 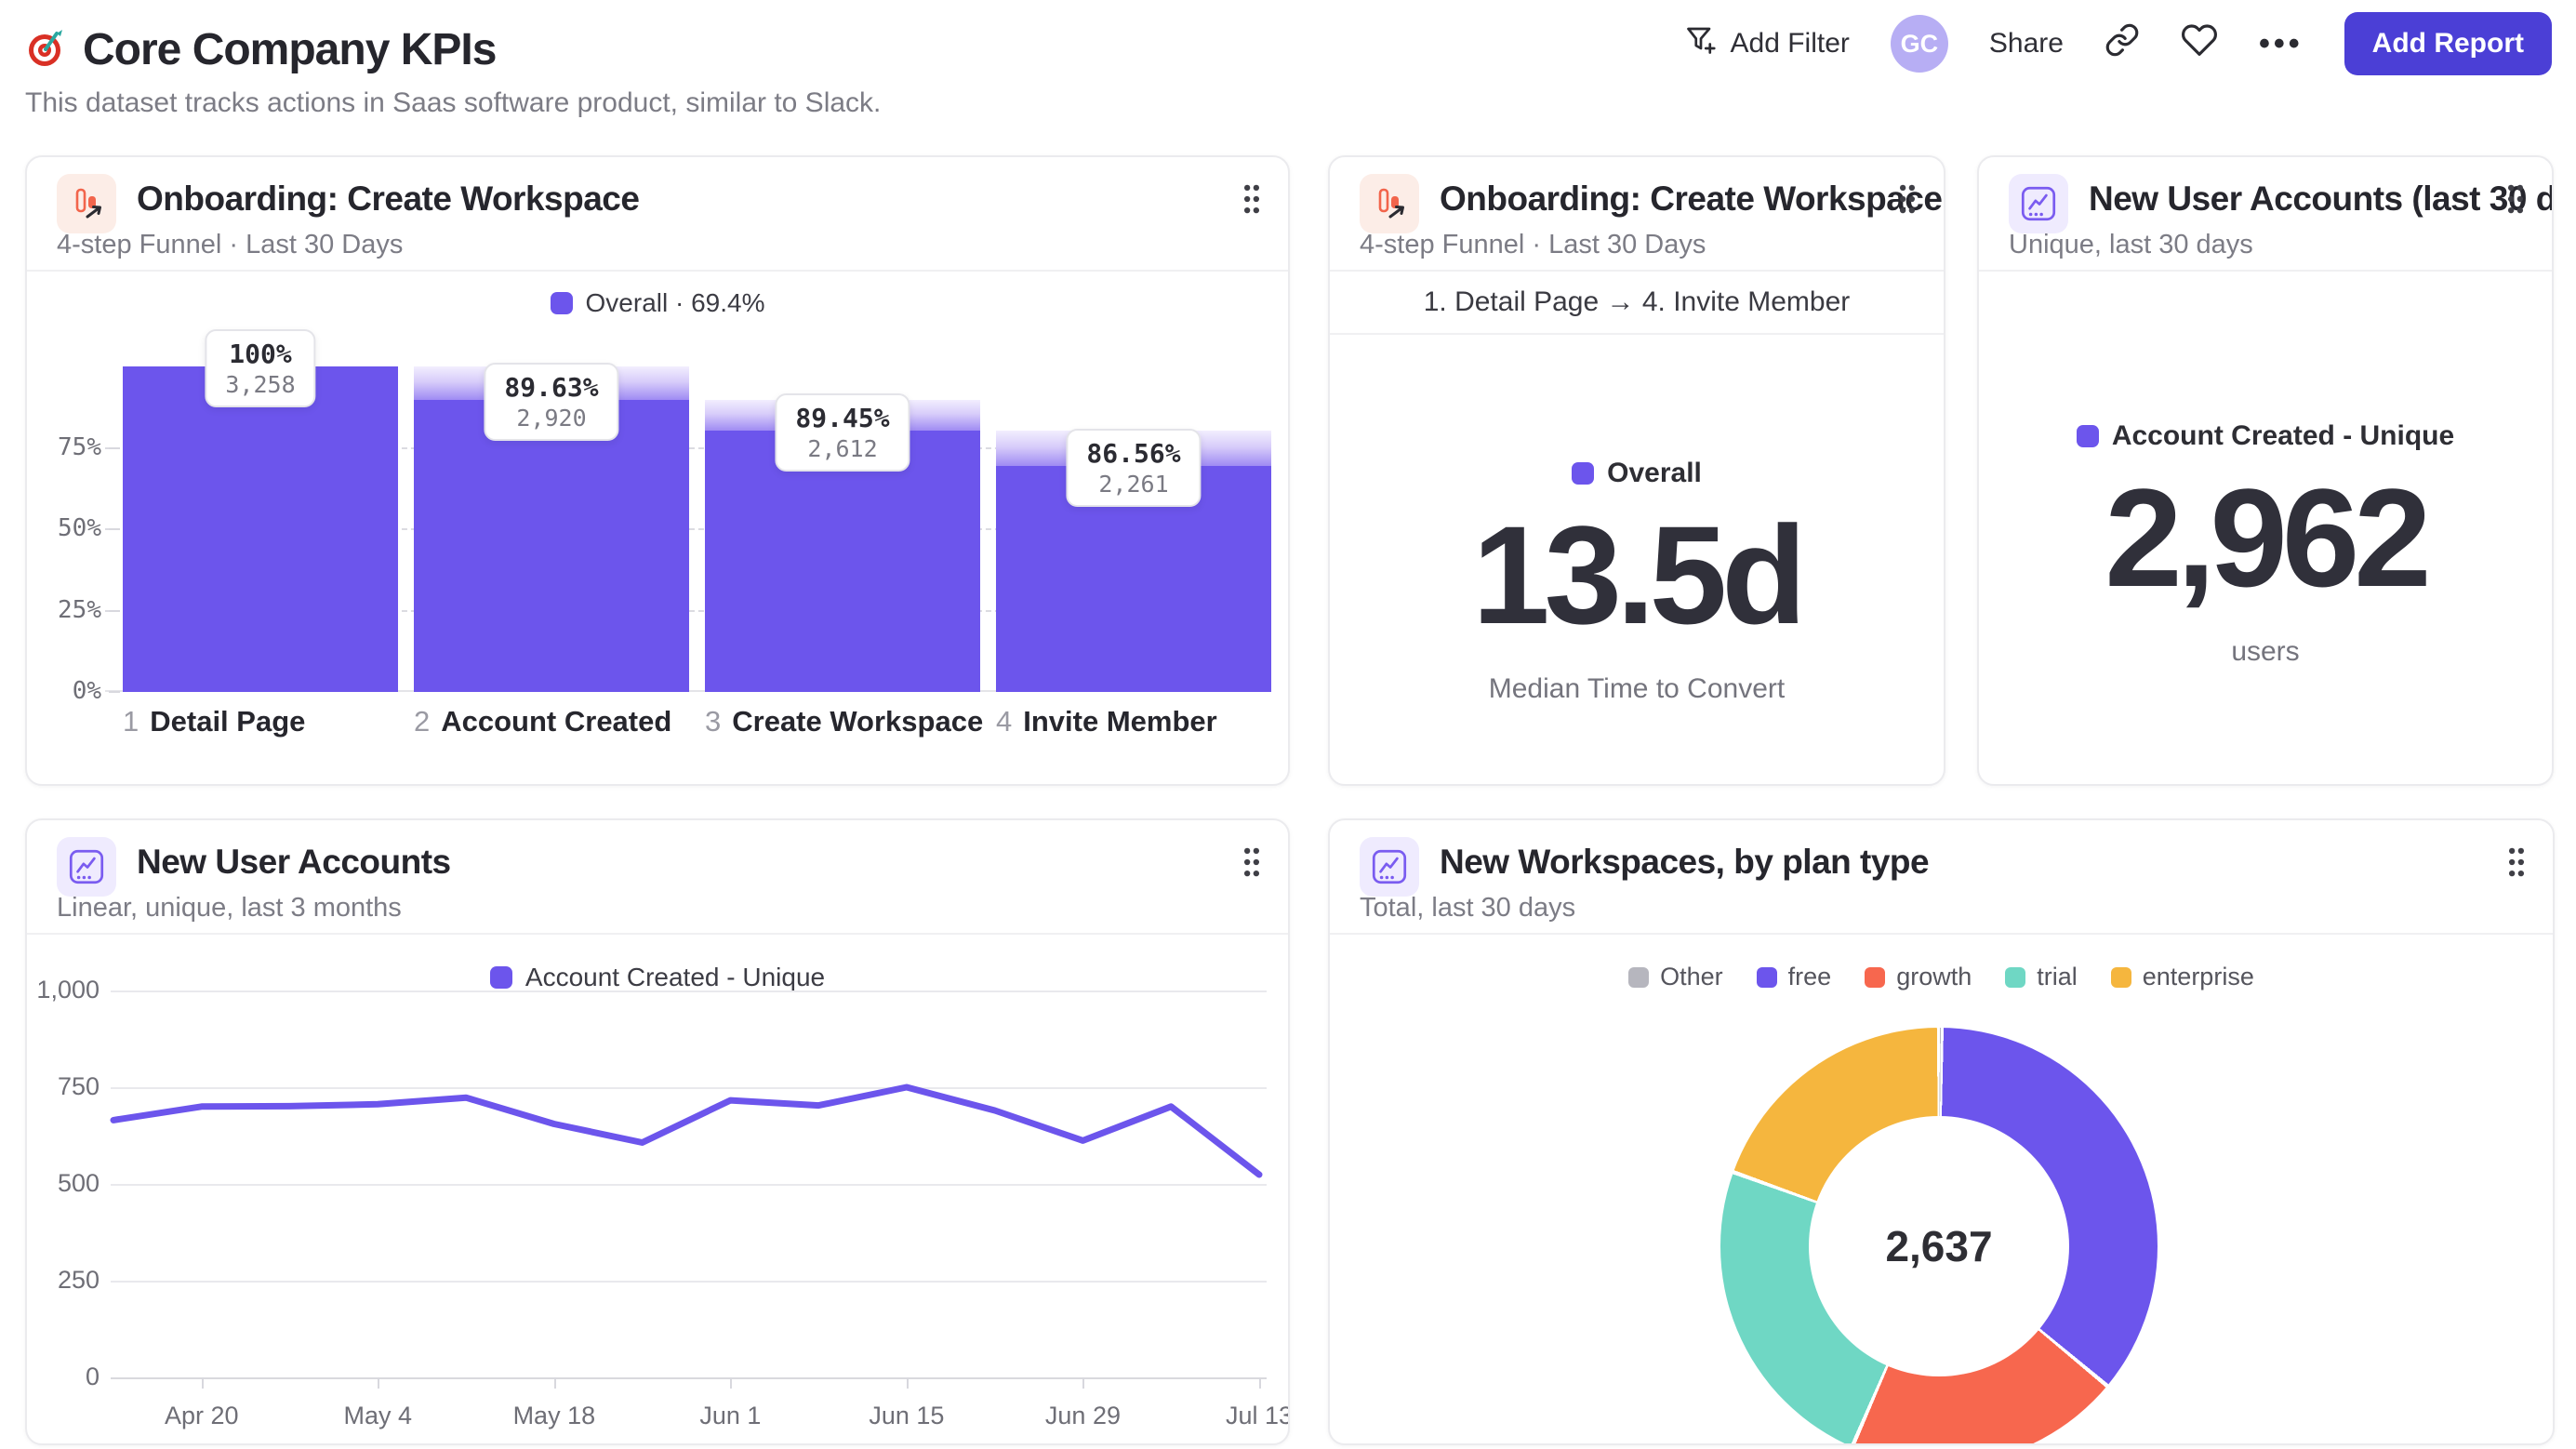 What do you see at coordinates (1767, 43) in the screenshot?
I see `add-filter-button: Add Filter` at bounding box center [1767, 43].